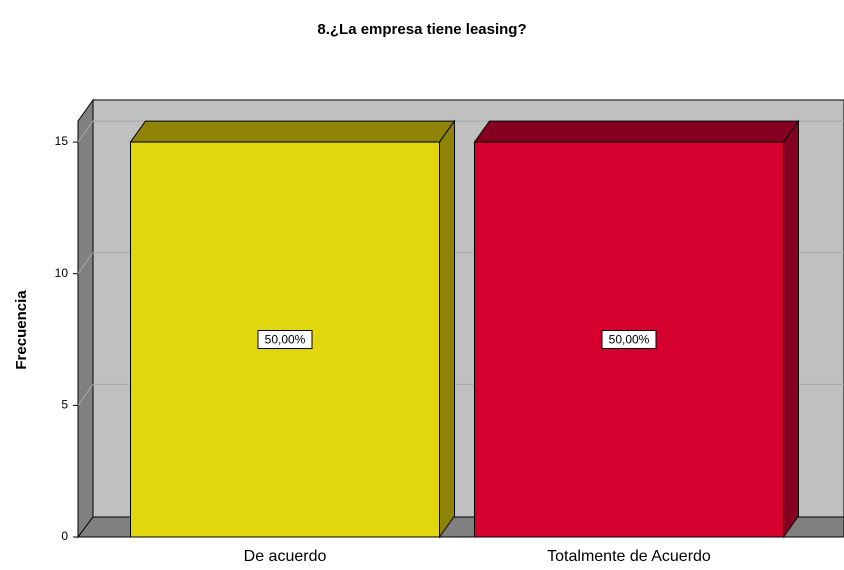 This screenshot has width=844, height=570. What do you see at coordinates (62, 273) in the screenshot?
I see `y-tick-label: 10` at bounding box center [62, 273].